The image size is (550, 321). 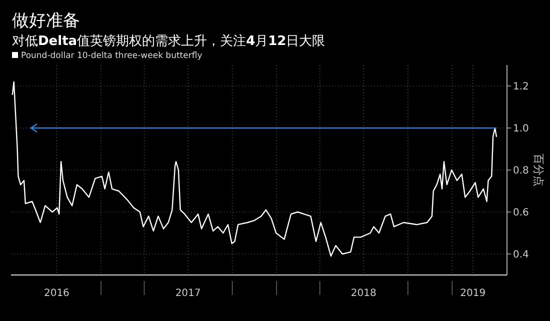 What do you see at coordinates (521, 171) in the screenshot?
I see `y-tick-label: 0.8` at bounding box center [521, 171].